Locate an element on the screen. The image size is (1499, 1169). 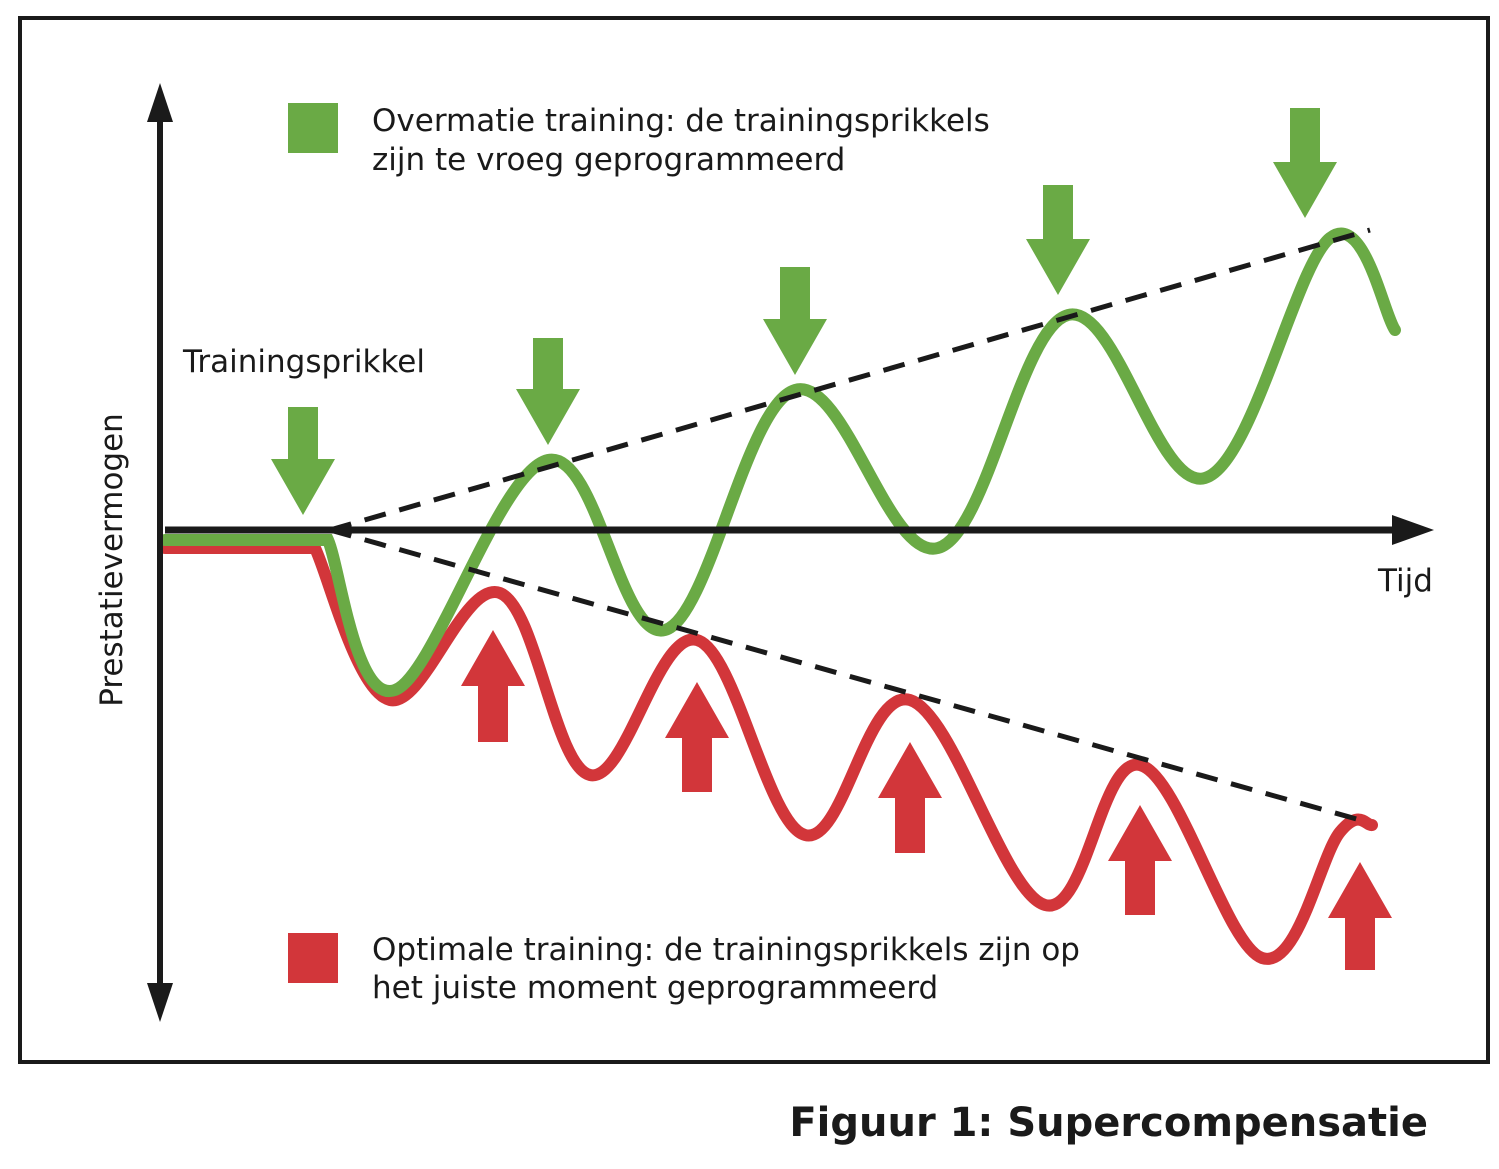
x-axis-label: Tijd is located at coordinates (1405, 581).